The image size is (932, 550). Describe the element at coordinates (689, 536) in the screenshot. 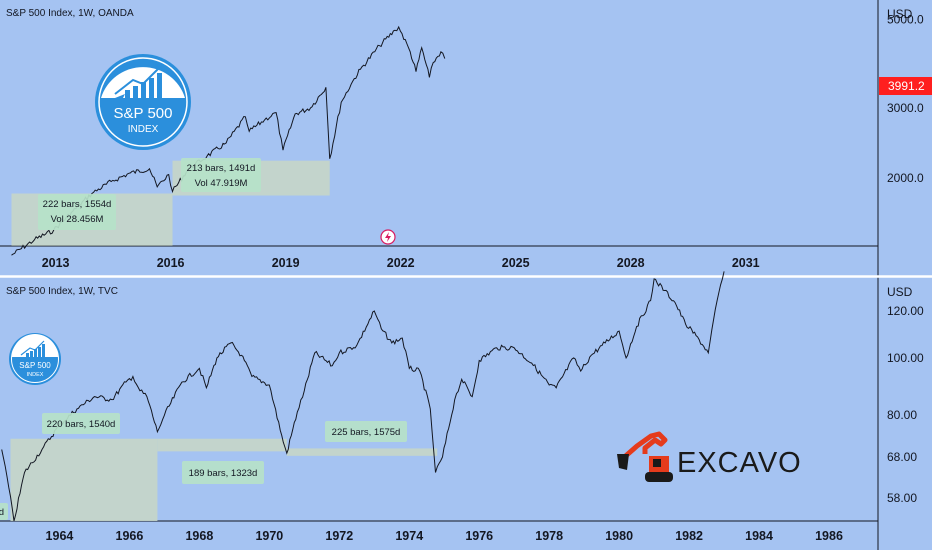

I see `time-label: 1982` at that location.